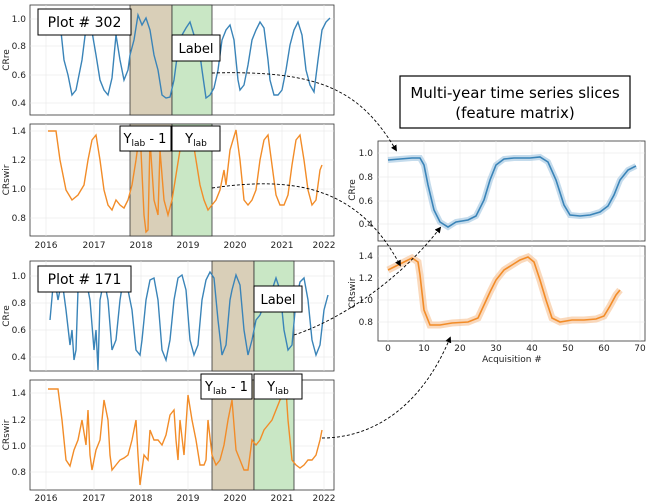 The image size is (649, 504). I want to click on plot302-xtick: 2019, so click(188, 246).